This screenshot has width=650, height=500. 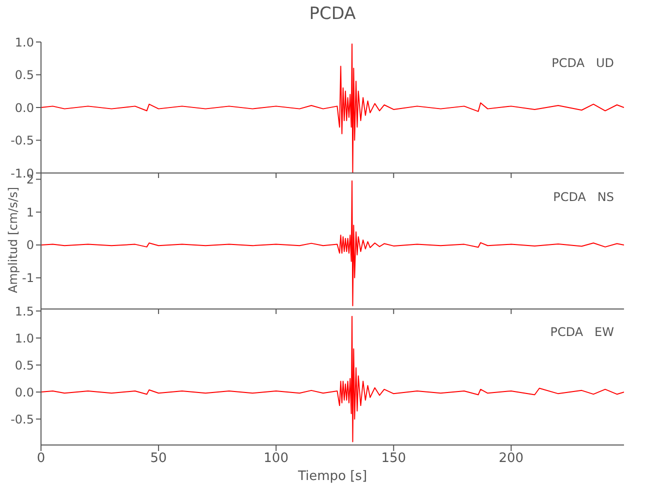 I want to click on y-tick-label: -1, so click(x=28, y=278).